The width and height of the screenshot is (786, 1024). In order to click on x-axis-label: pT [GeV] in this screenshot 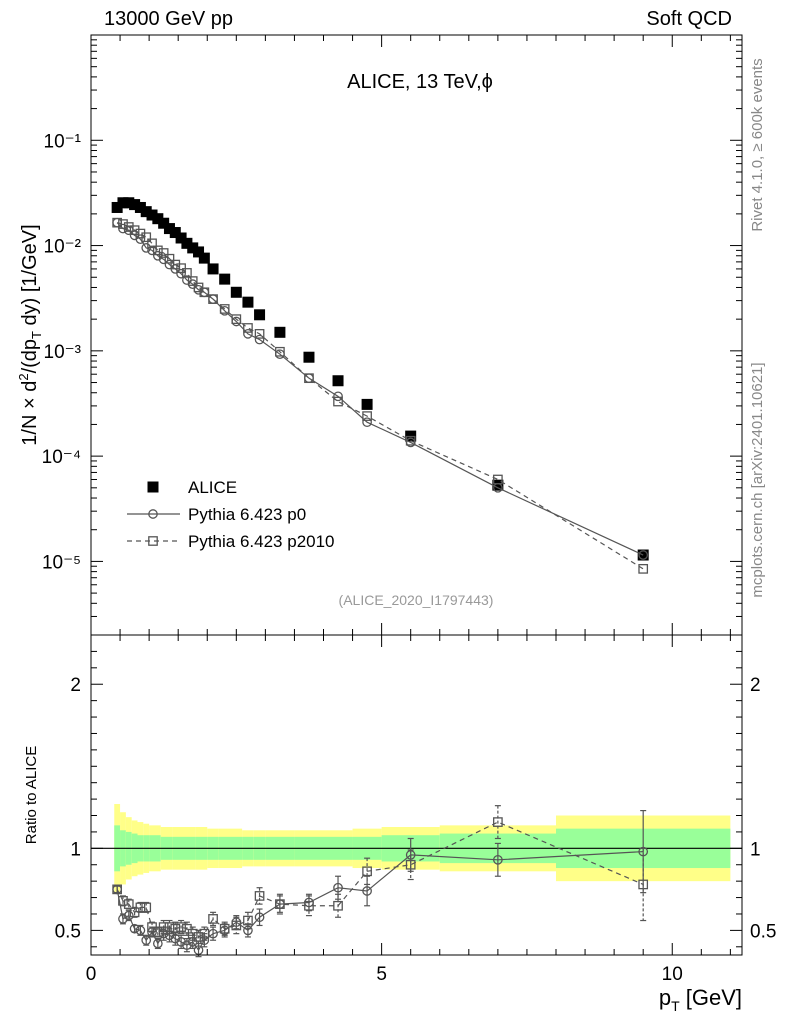, I will do `click(700, 999)`.